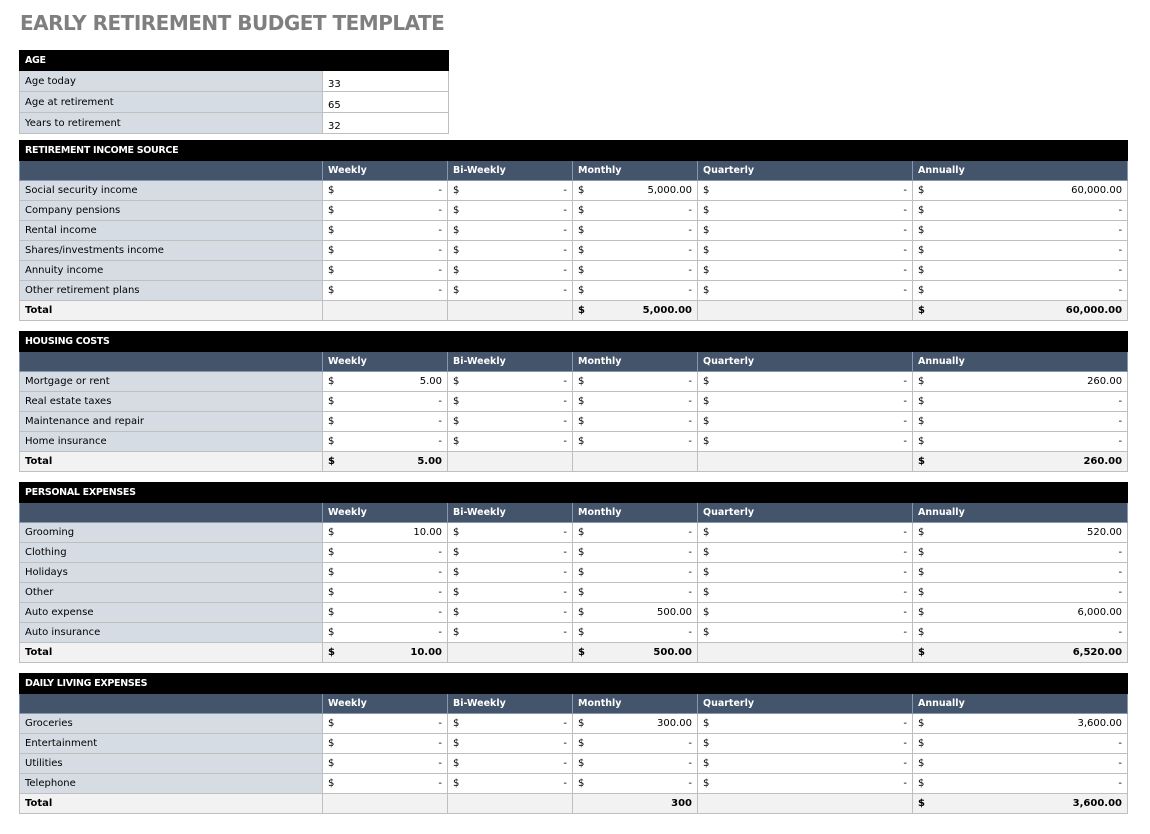 The image size is (1150, 834). Describe the element at coordinates (1020, 652) in the screenshot. I see `amount-cell: $6,520.00` at that location.